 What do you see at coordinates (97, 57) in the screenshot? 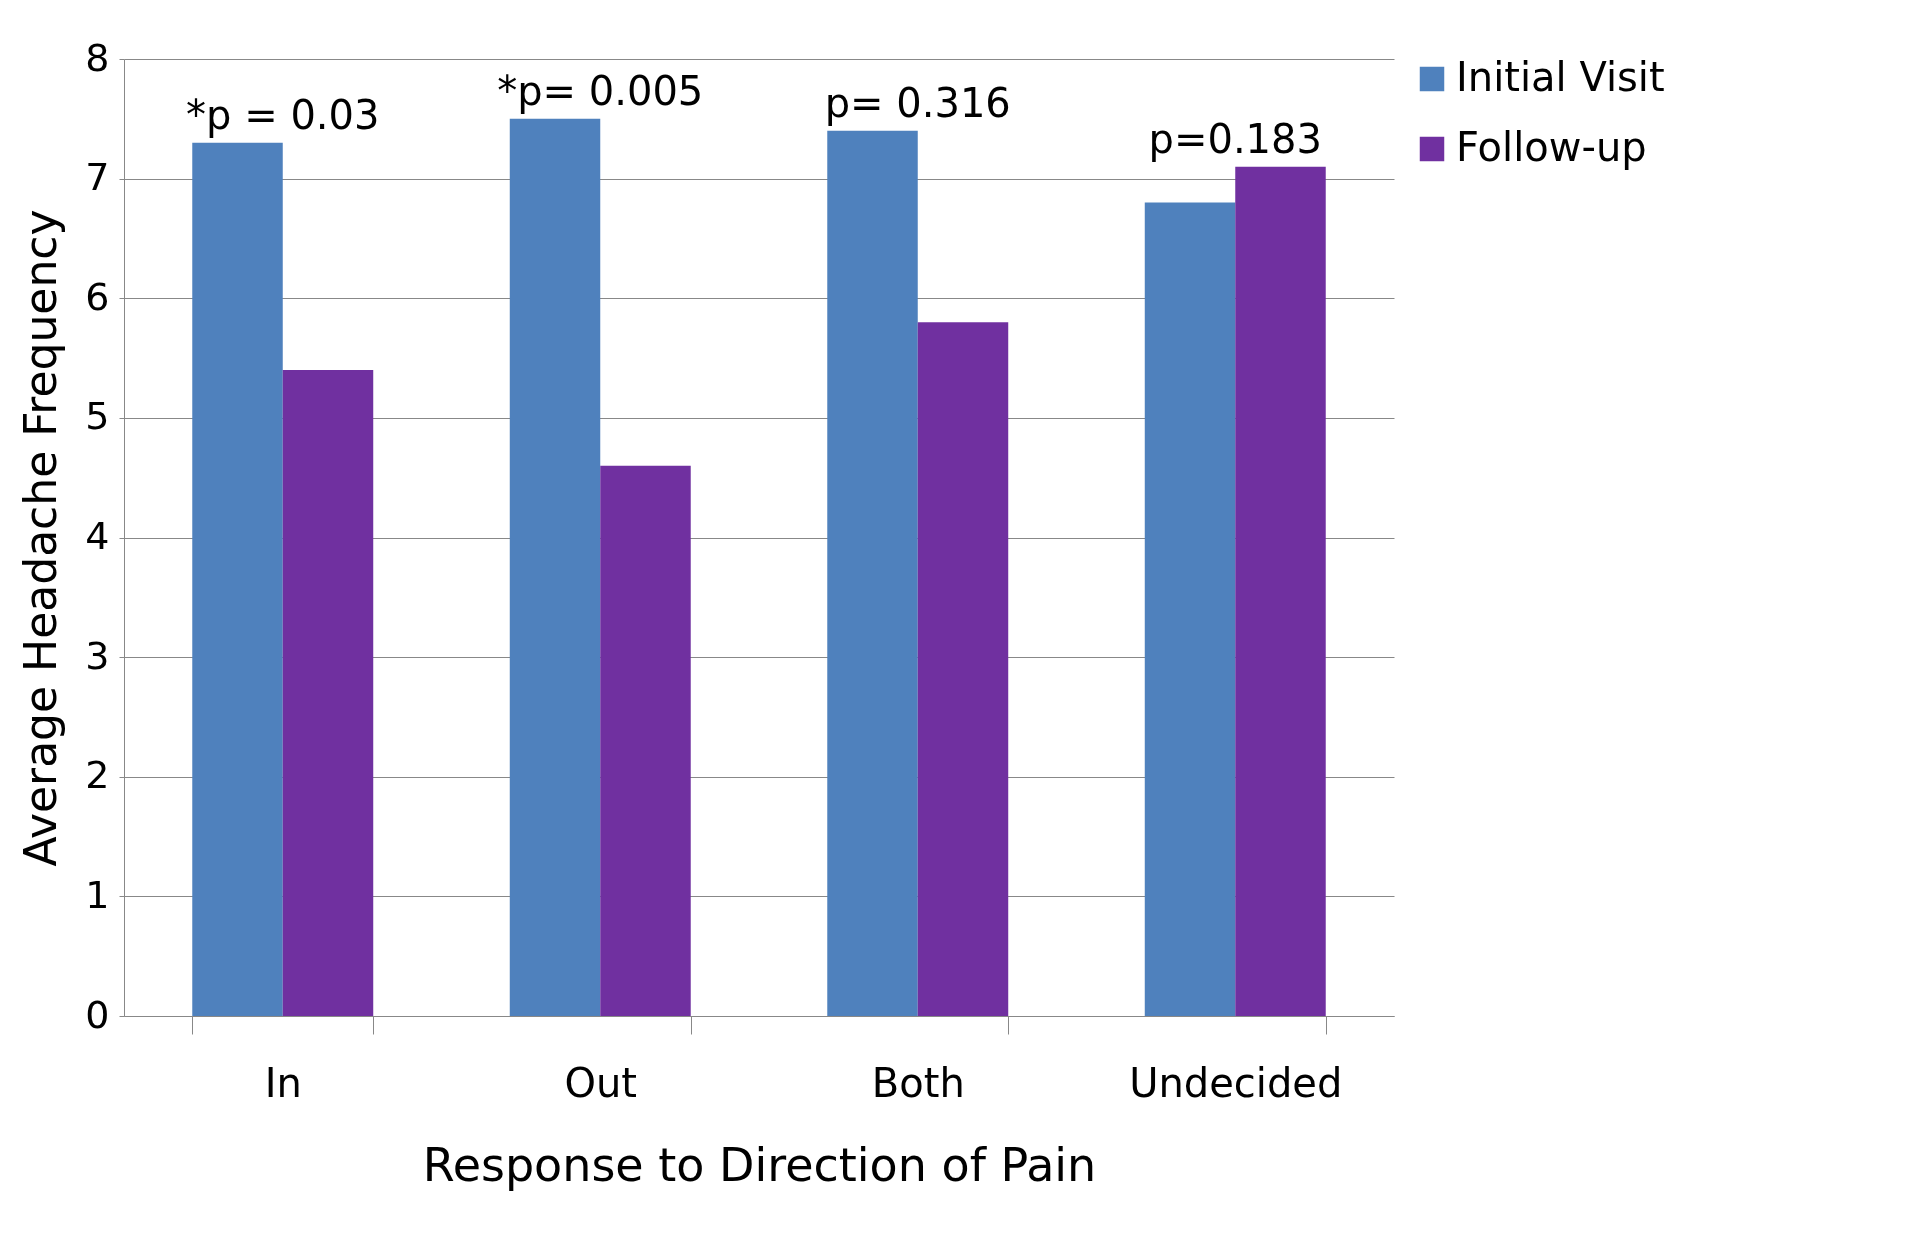
I see `y-tick-label: 8` at bounding box center [97, 57].